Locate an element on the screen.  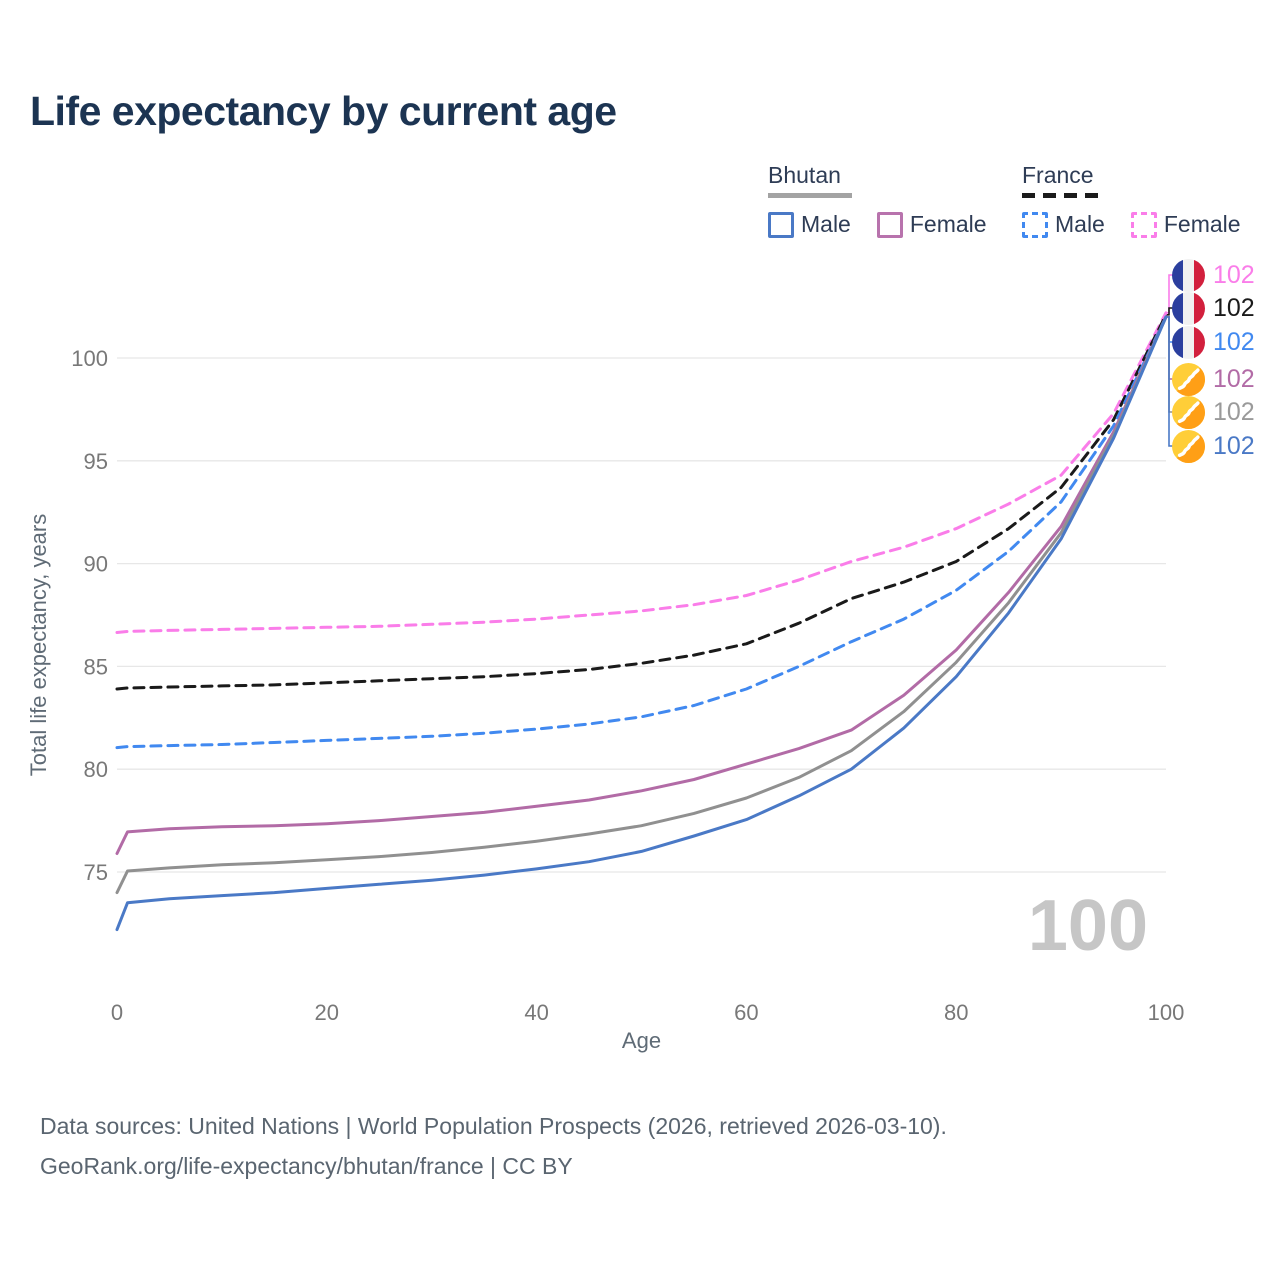
end-label-row-bhutan-female: 102 is located at coordinates (1213, 379).